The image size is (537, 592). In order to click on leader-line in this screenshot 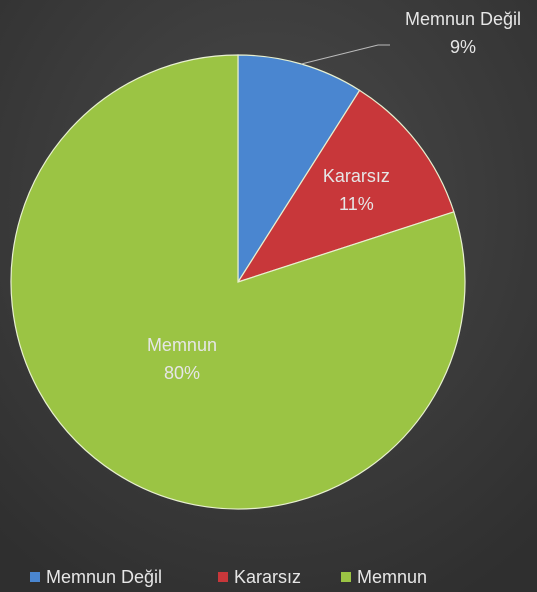, I will do `click(345, 54)`.